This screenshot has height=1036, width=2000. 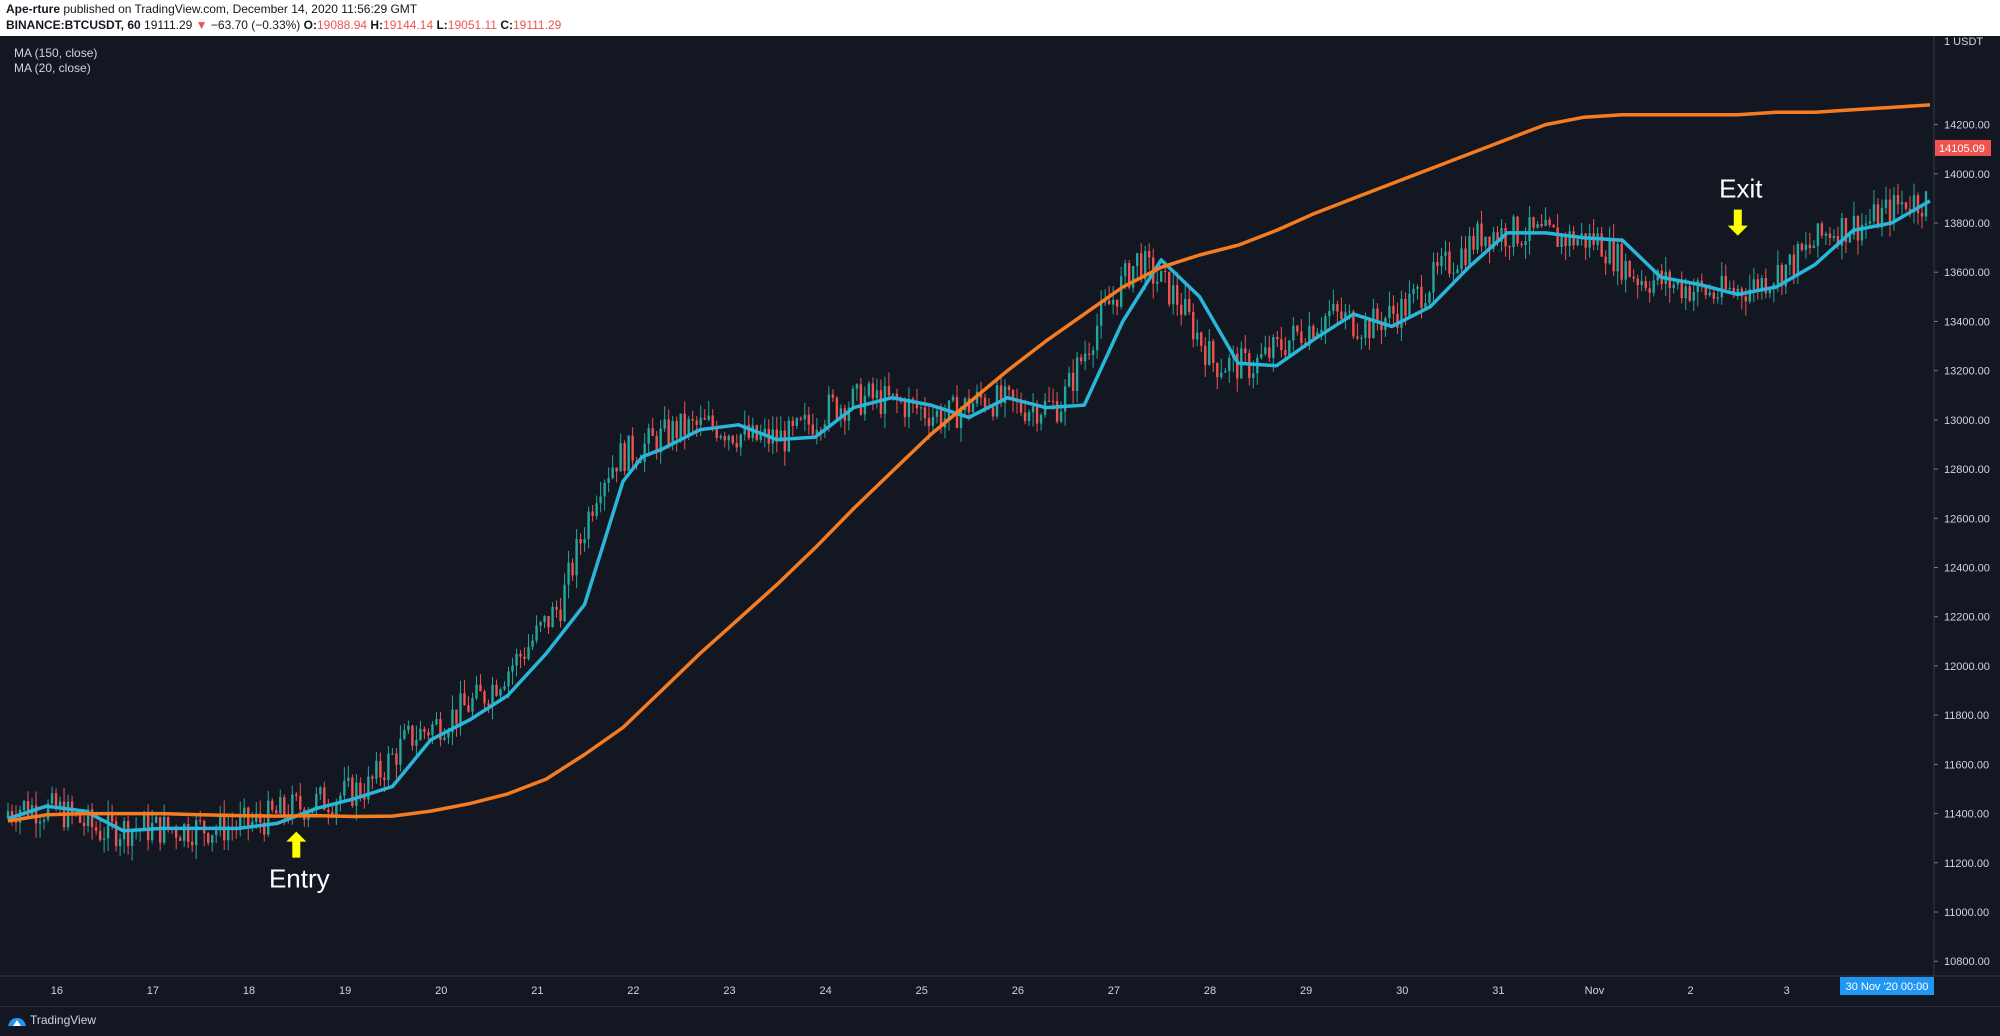 I want to click on y-tick-label: 12800.00, so click(x=1967, y=470).